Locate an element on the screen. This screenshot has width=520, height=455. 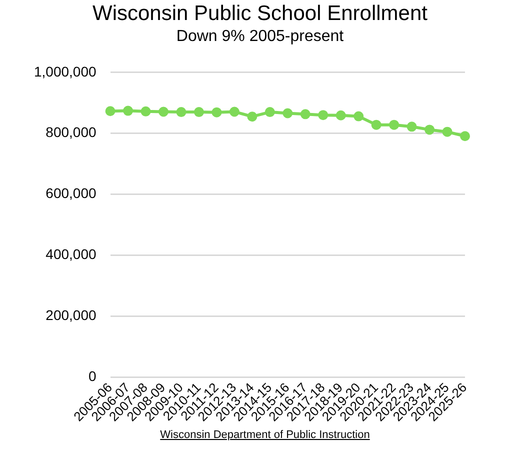
chart-title: Wisconsin Public School Enrollment is located at coordinates (260, 14).